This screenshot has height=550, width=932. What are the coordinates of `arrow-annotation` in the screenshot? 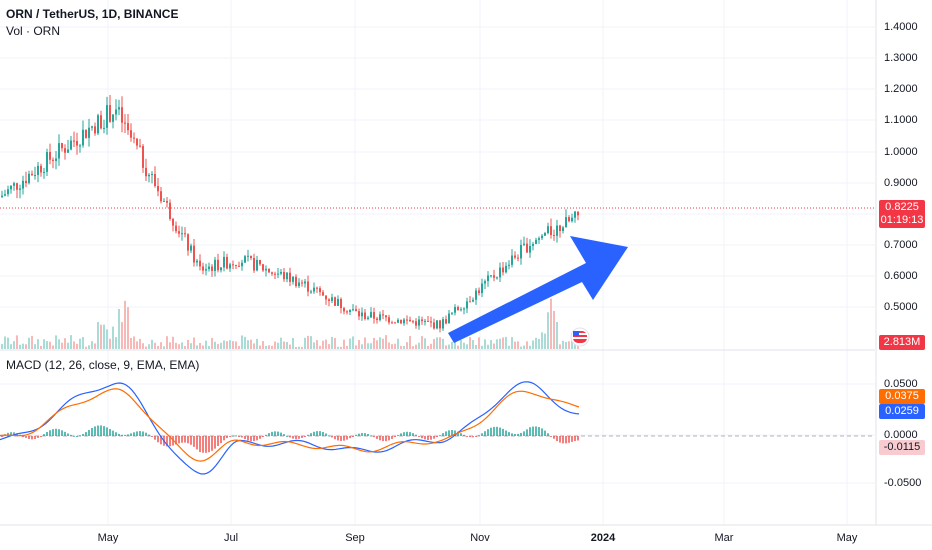 It's located at (538, 289).